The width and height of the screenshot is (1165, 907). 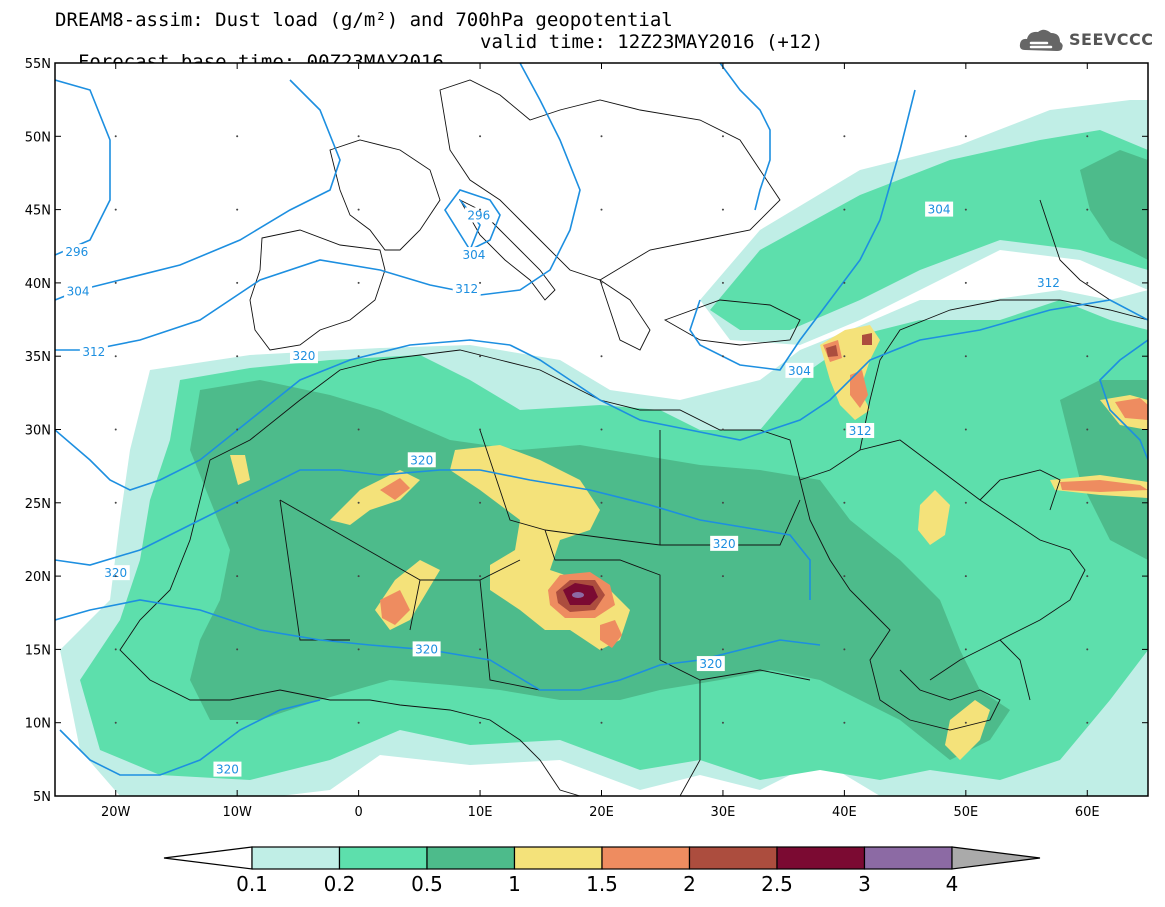 I want to click on lat-label: 20N, so click(x=38, y=577).